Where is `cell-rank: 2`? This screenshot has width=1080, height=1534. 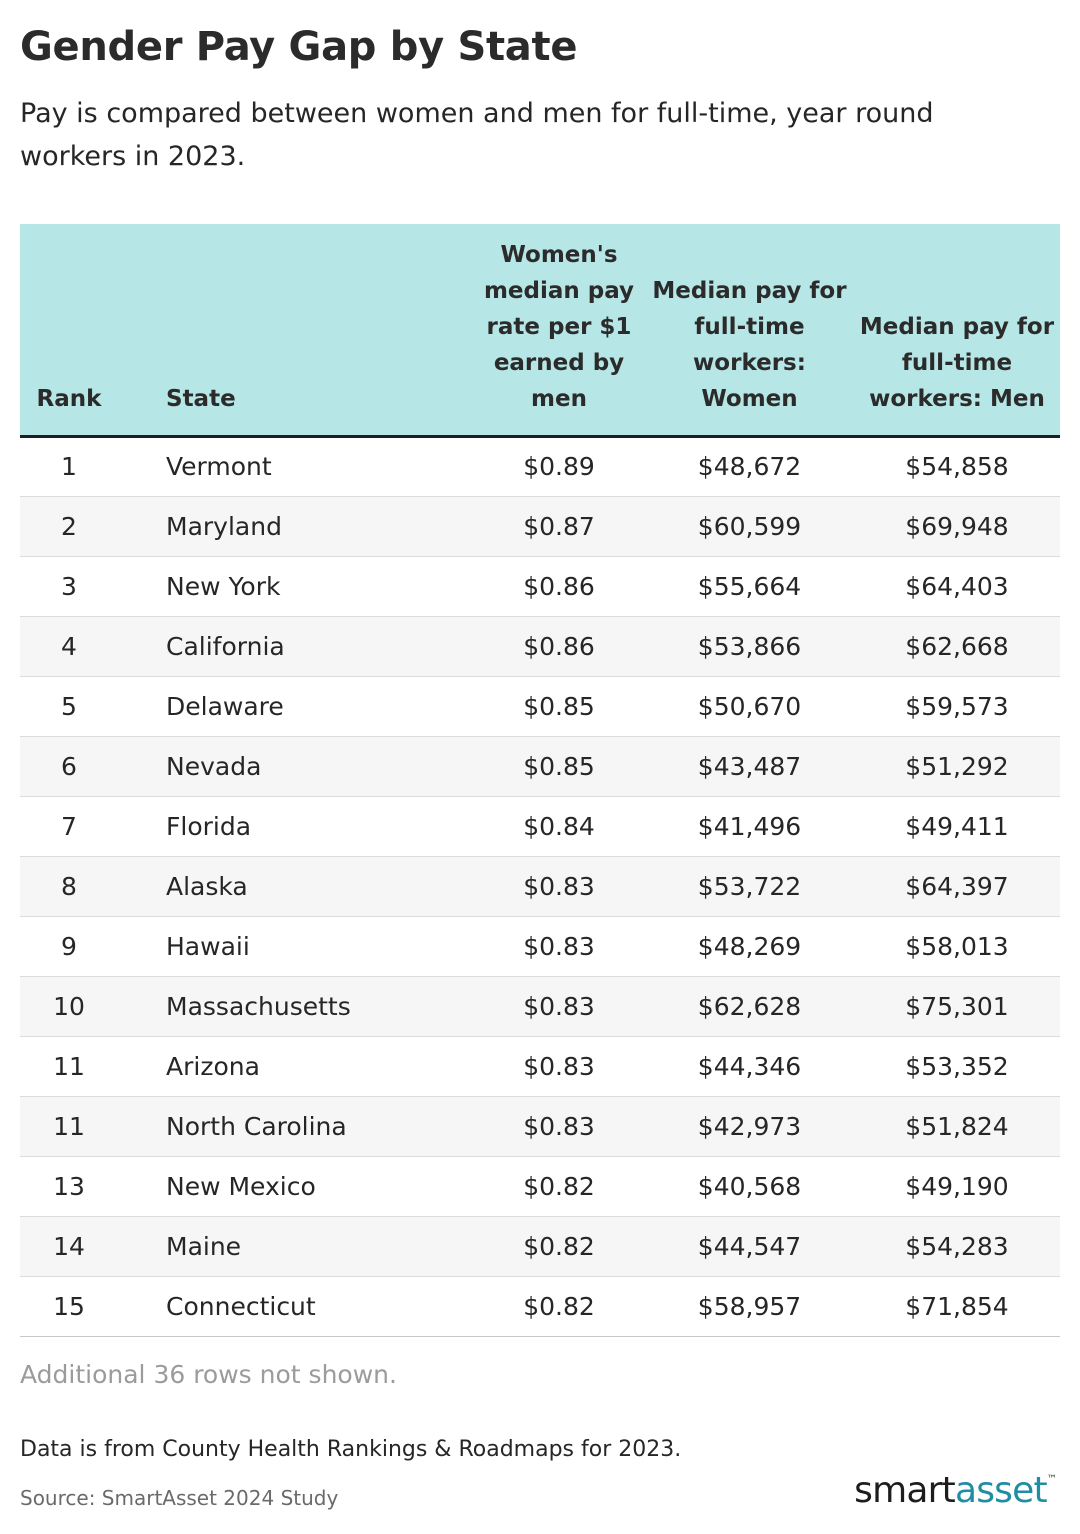
cell-rank: 2 is located at coordinates (69, 526).